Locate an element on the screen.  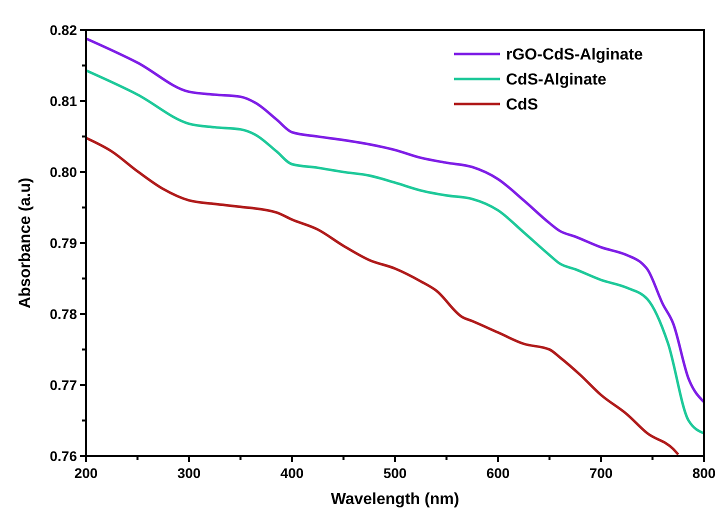
y-tick-label: 0.79 is located at coordinates (64, 242).